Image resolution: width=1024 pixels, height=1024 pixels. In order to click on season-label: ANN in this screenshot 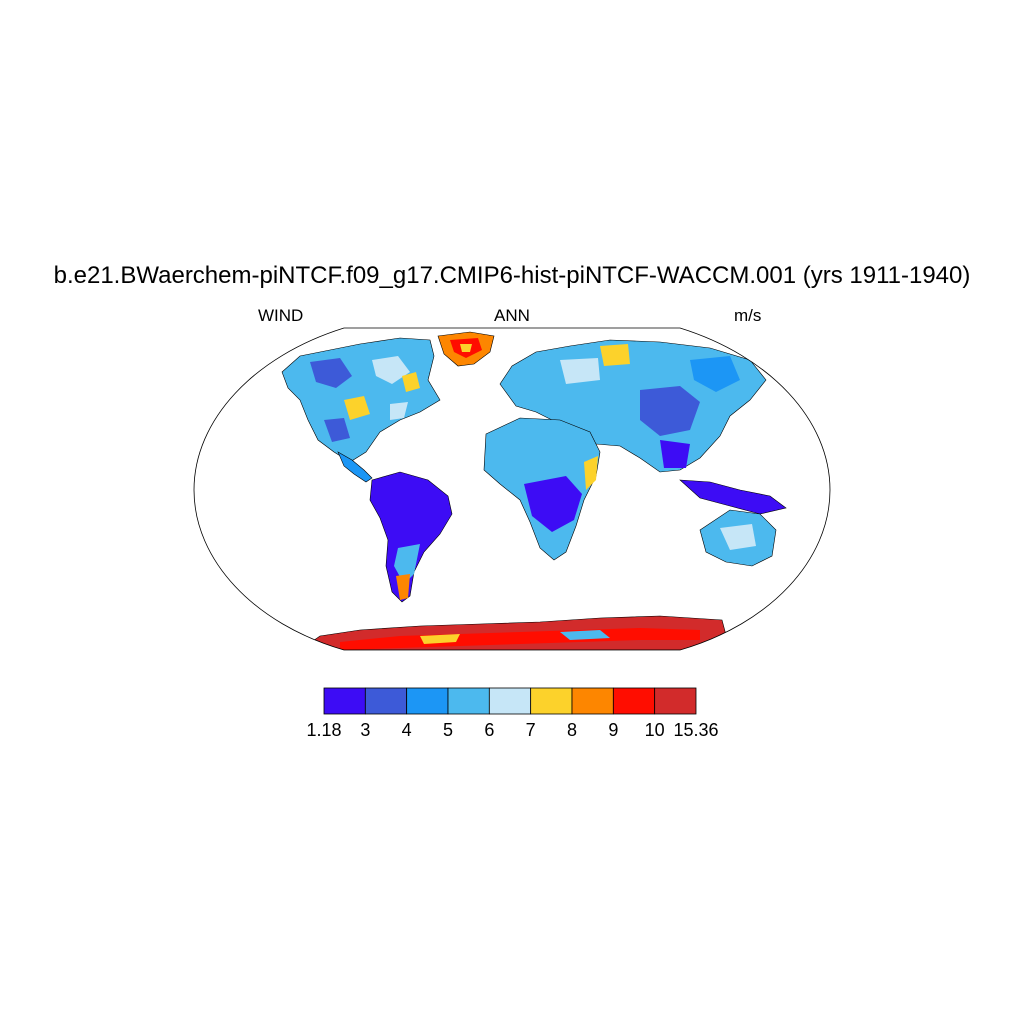, I will do `click(512, 315)`.